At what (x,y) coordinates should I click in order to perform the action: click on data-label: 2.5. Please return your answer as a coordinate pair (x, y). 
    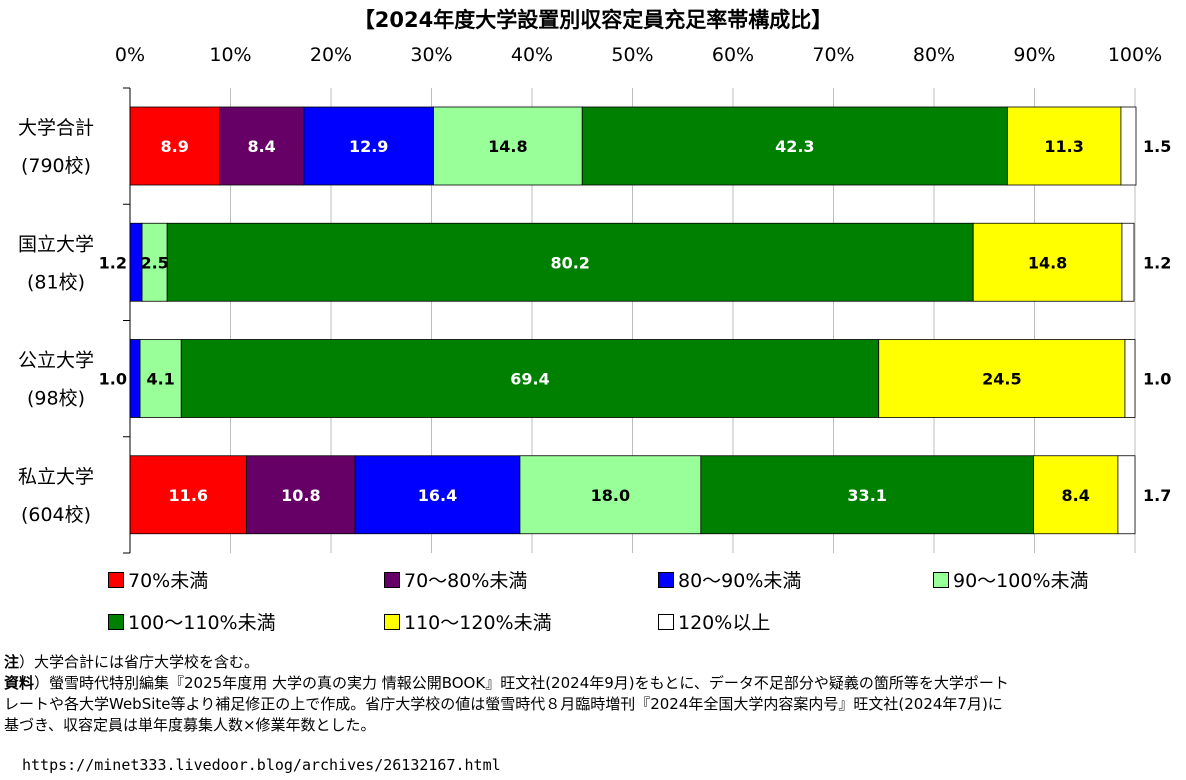
    Looking at the image, I should click on (154, 262).